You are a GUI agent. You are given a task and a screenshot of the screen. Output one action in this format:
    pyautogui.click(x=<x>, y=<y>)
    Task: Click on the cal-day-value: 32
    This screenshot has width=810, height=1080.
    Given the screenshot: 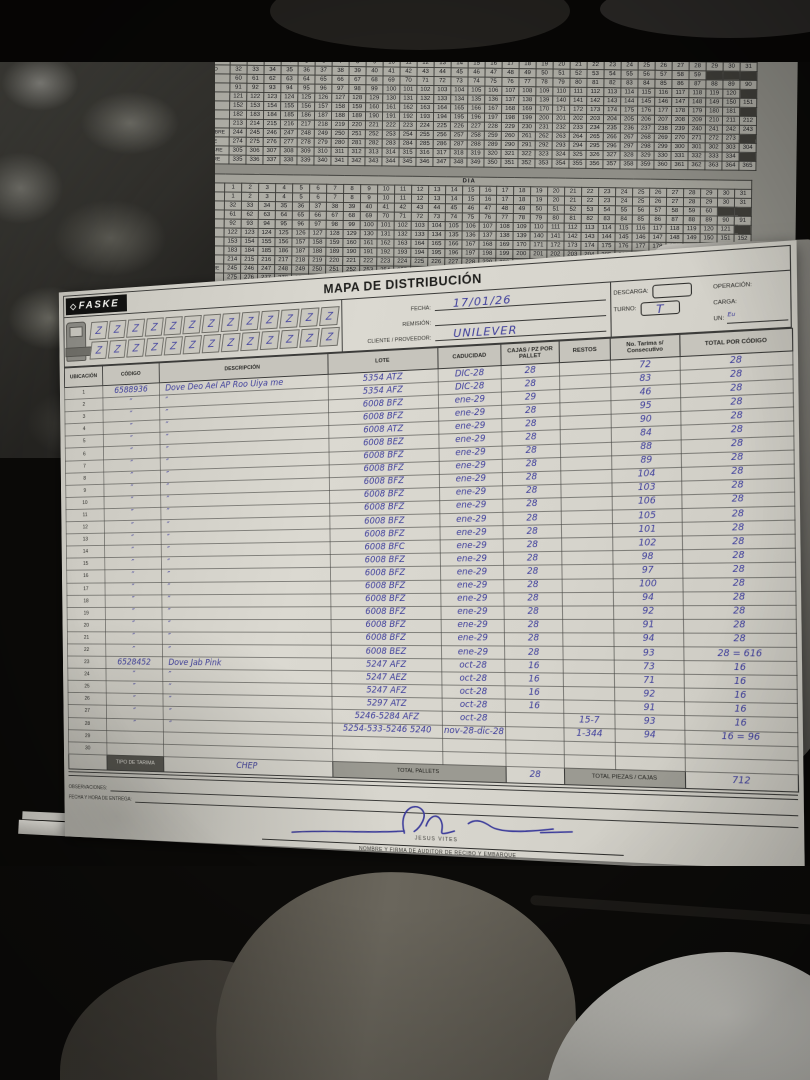 What is the action you would take?
    pyautogui.click(x=239, y=70)
    